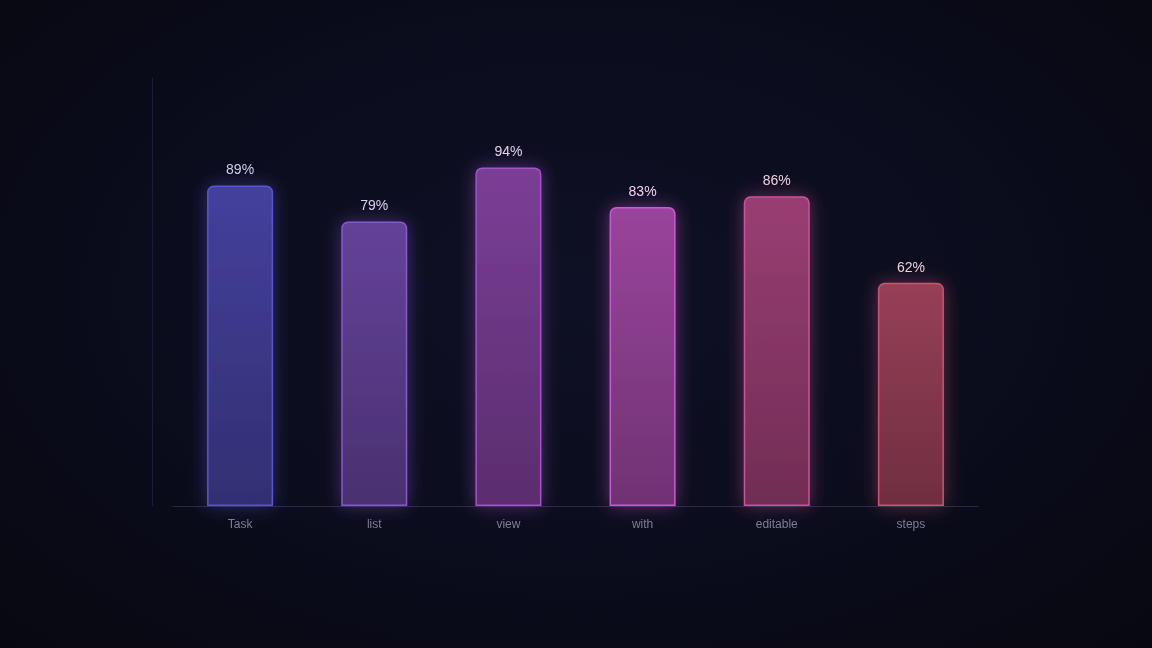 The image size is (1152, 648). Describe the element at coordinates (240, 169) in the screenshot. I see `data-label: 89%` at that location.